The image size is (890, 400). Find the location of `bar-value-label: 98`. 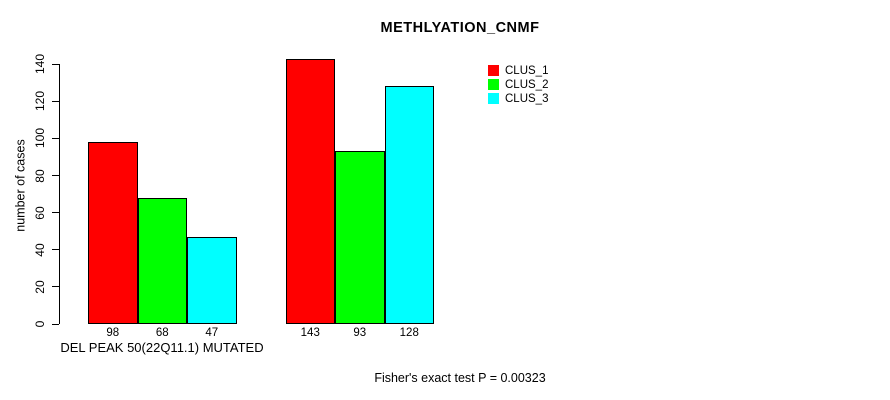

bar-value-label: 98 is located at coordinates (113, 333).